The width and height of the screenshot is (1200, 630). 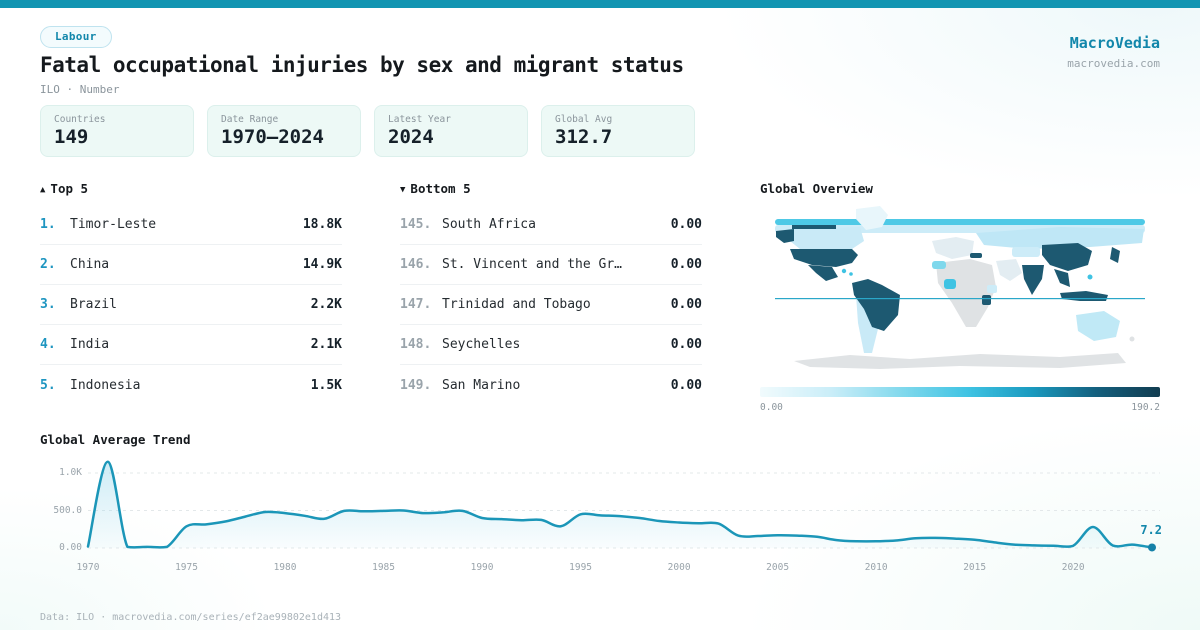 What do you see at coordinates (826, 238) in the screenshot?
I see `map-region-canada` at bounding box center [826, 238].